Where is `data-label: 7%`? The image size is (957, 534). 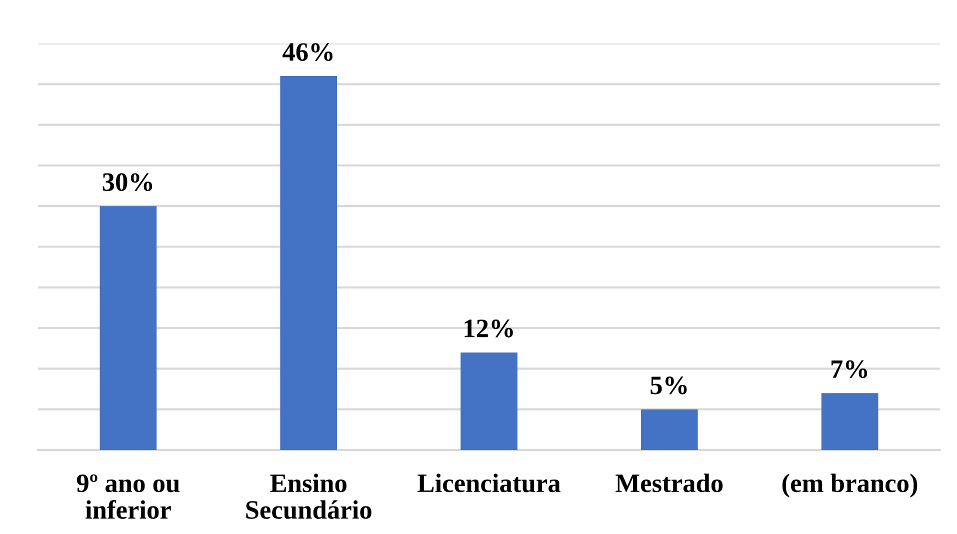
data-label: 7% is located at coordinates (850, 369).